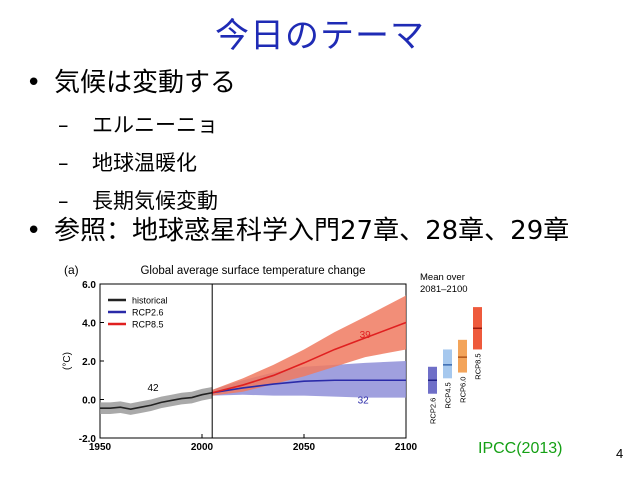 Image resolution: width=640 pixels, height=480 pixels. Describe the element at coordinates (448, 395) in the screenshot. I see `mean-bar-label-RCP4.5: RCP4.5` at that location.